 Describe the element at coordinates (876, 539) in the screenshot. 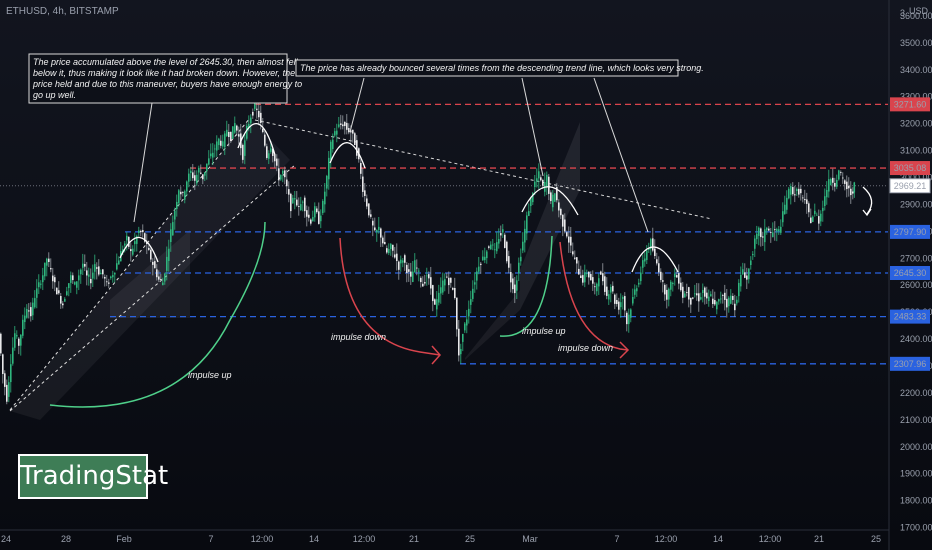

I see `x-tick-label: 25` at that location.